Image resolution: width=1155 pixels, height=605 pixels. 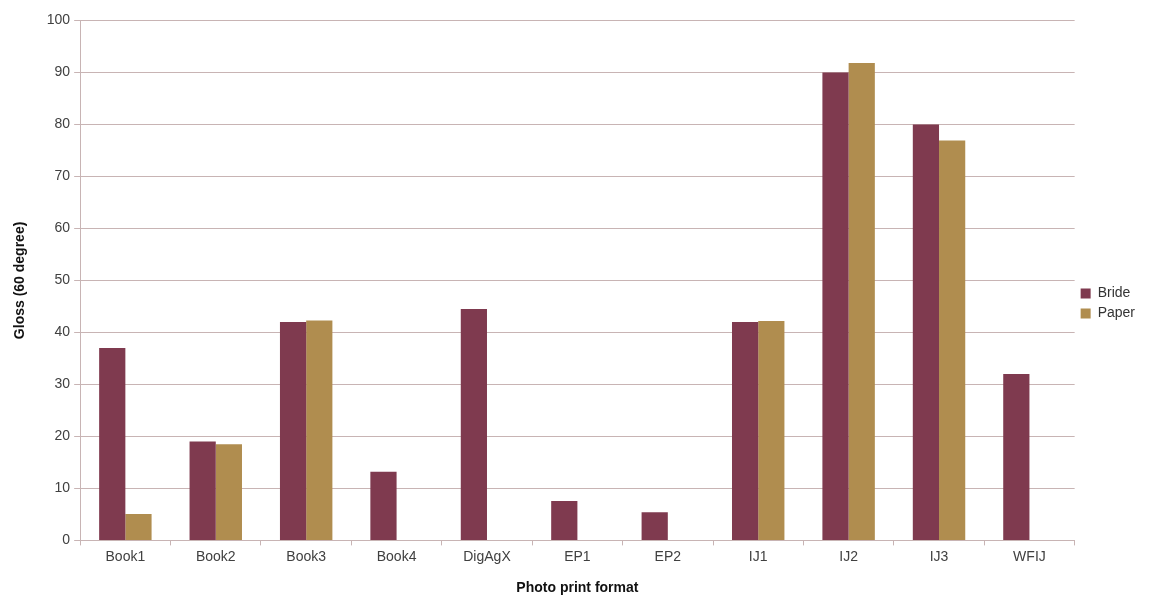 What do you see at coordinates (396, 555) in the screenshot?
I see `x-tick-label: Book4` at bounding box center [396, 555].